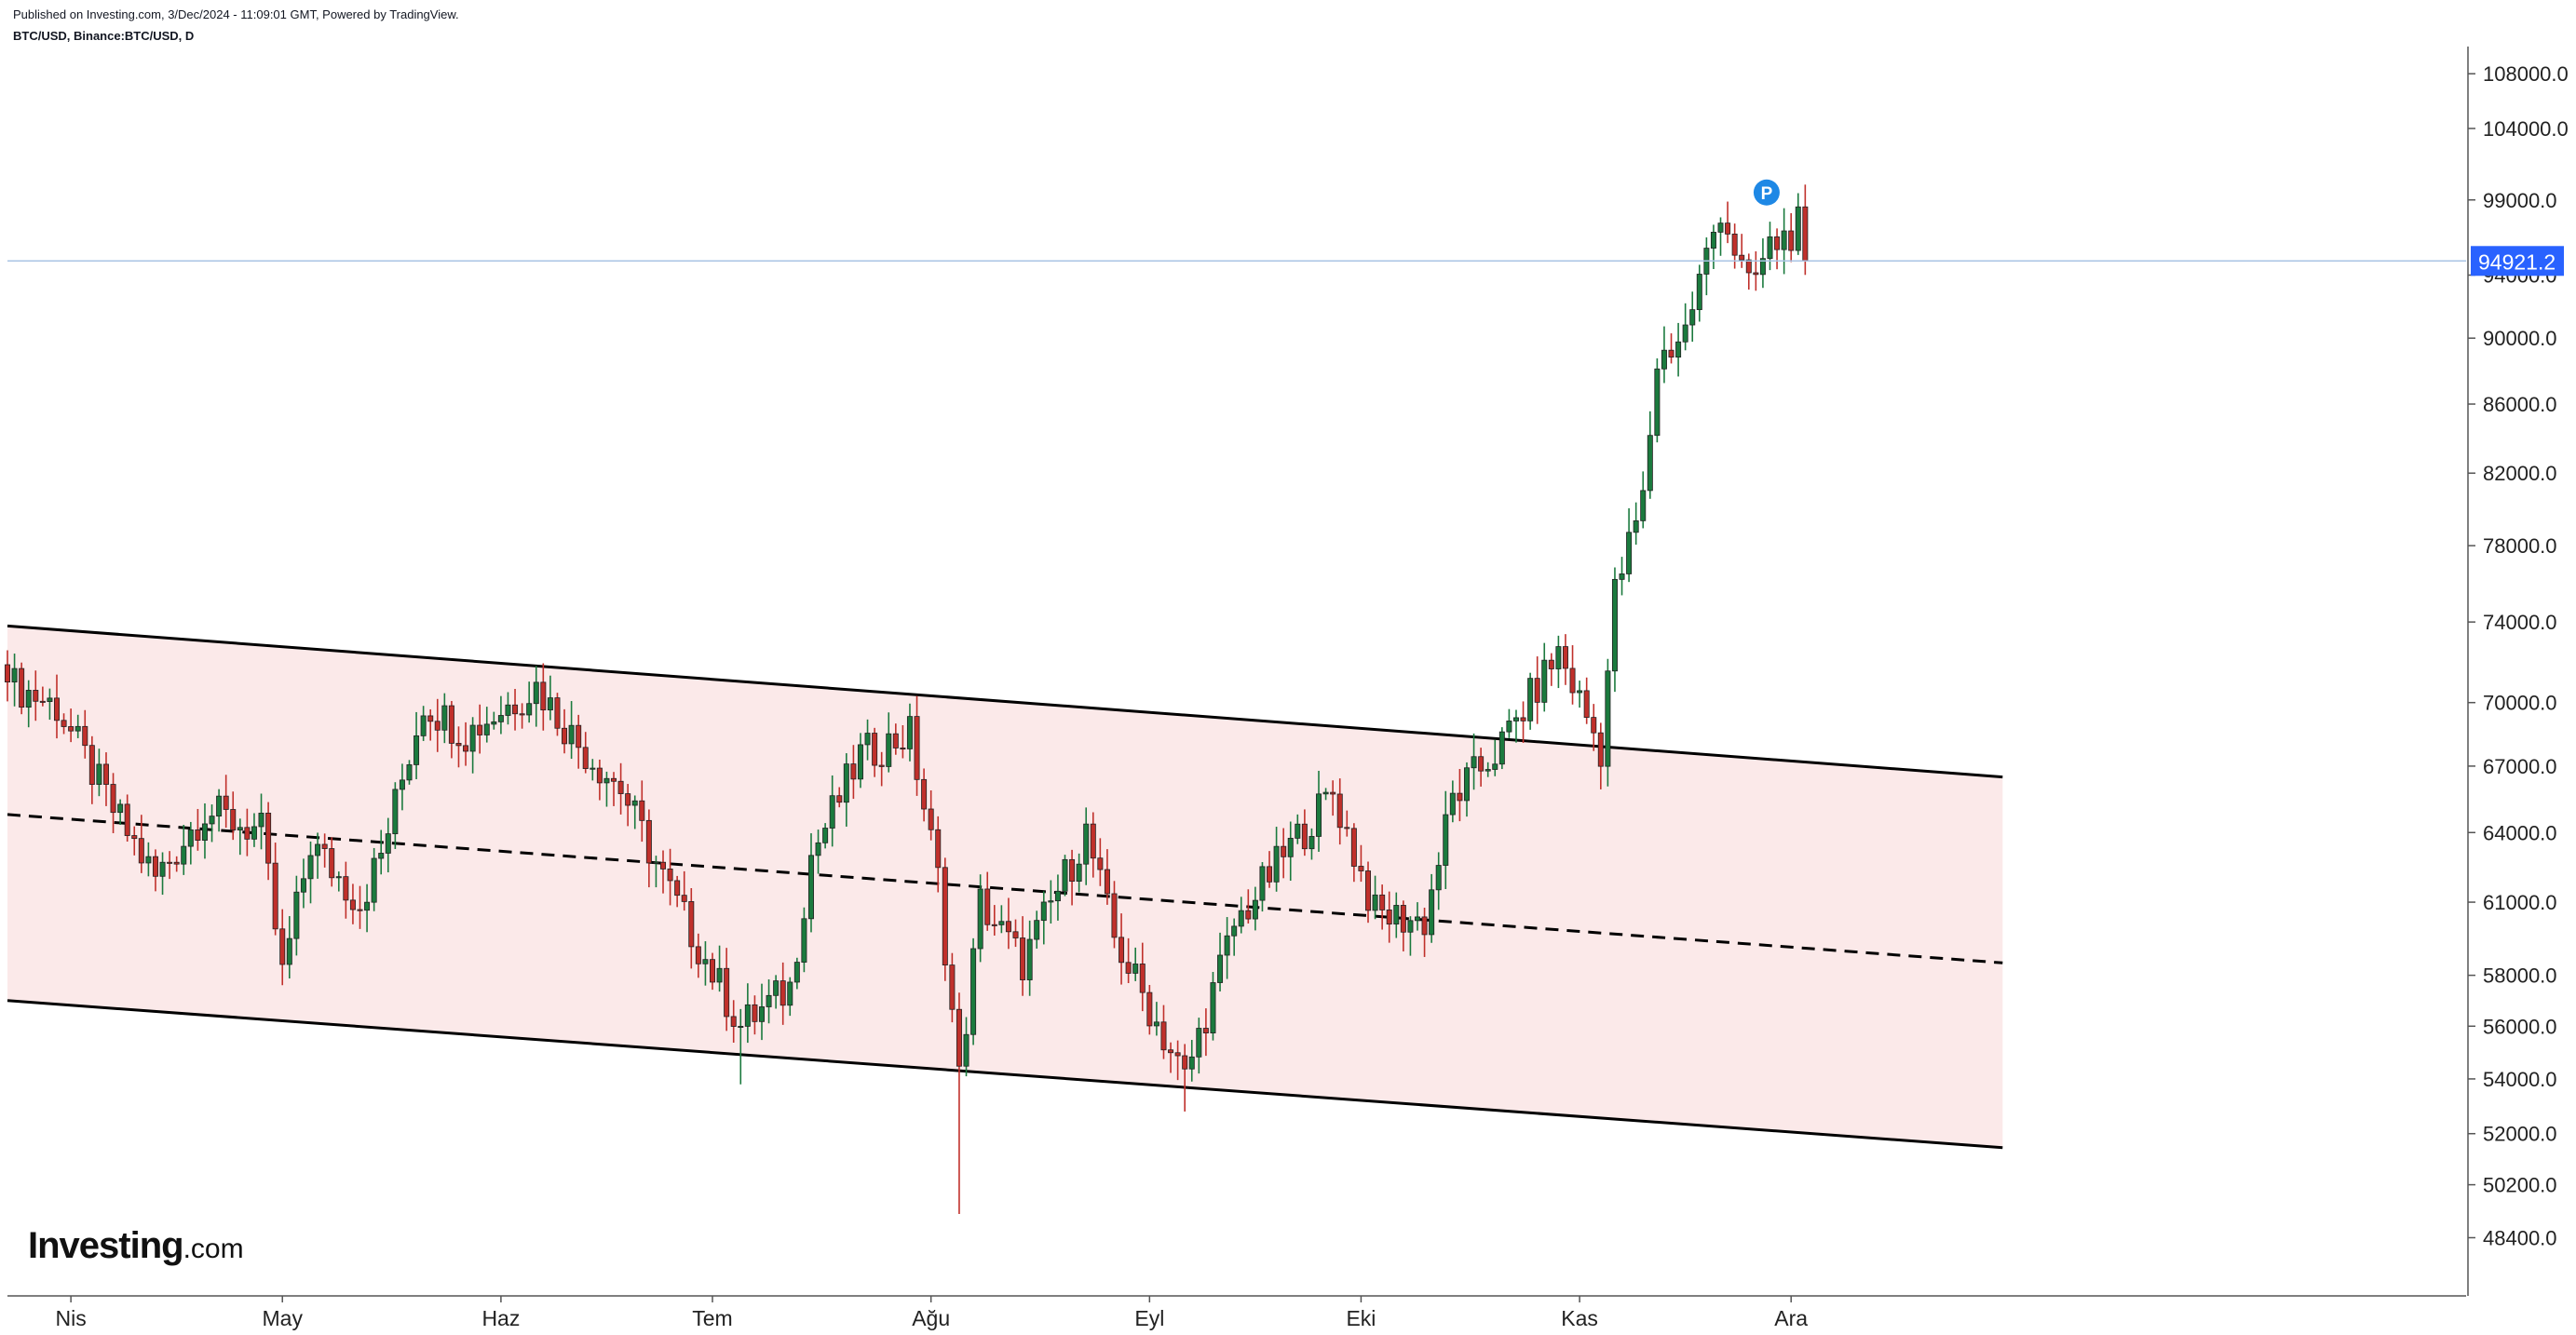 The image size is (2576, 1335). What do you see at coordinates (2520, 832) in the screenshot?
I see `price-tick-label: 64000.0` at bounding box center [2520, 832].